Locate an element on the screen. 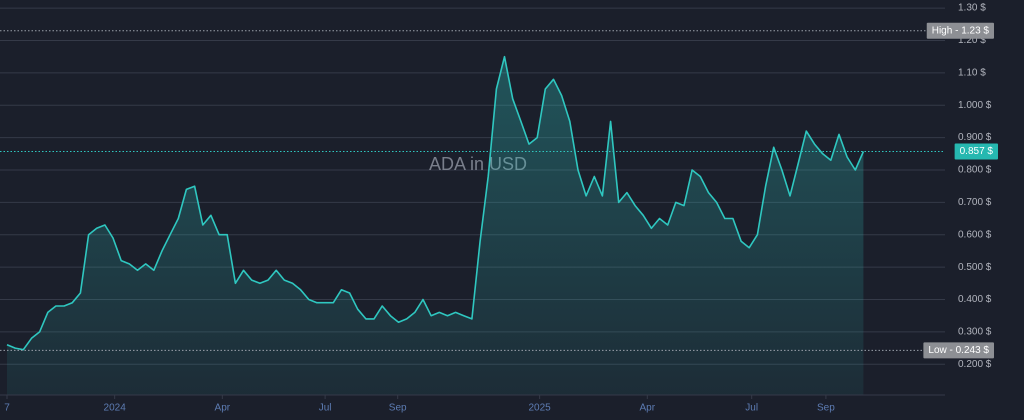 Image resolution: width=1024 pixels, height=420 pixels. y-tick-label: 0.700 $ is located at coordinates (975, 202).